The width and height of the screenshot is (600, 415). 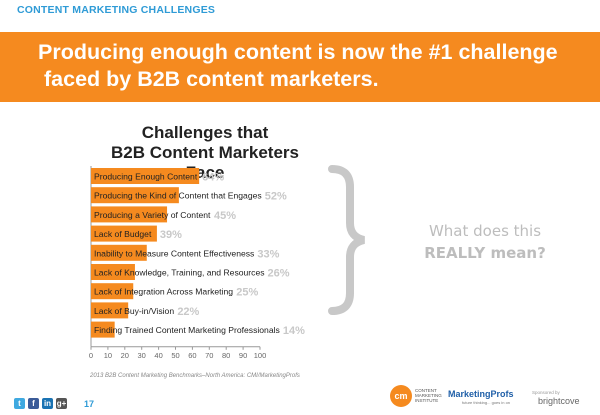 What do you see at coordinates (61, 403) in the screenshot?
I see `googleplus-icon: g+` at bounding box center [61, 403].